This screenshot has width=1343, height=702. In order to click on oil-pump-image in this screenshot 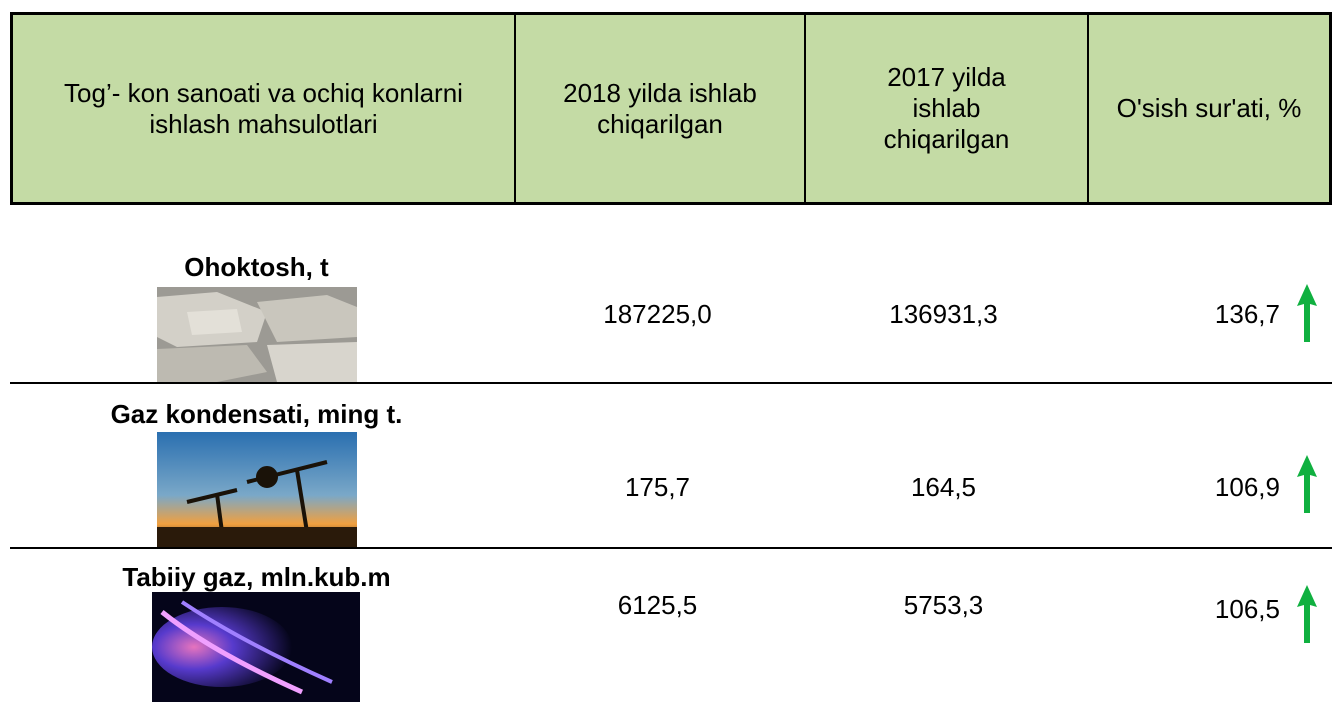, I will do `click(257, 489)`.